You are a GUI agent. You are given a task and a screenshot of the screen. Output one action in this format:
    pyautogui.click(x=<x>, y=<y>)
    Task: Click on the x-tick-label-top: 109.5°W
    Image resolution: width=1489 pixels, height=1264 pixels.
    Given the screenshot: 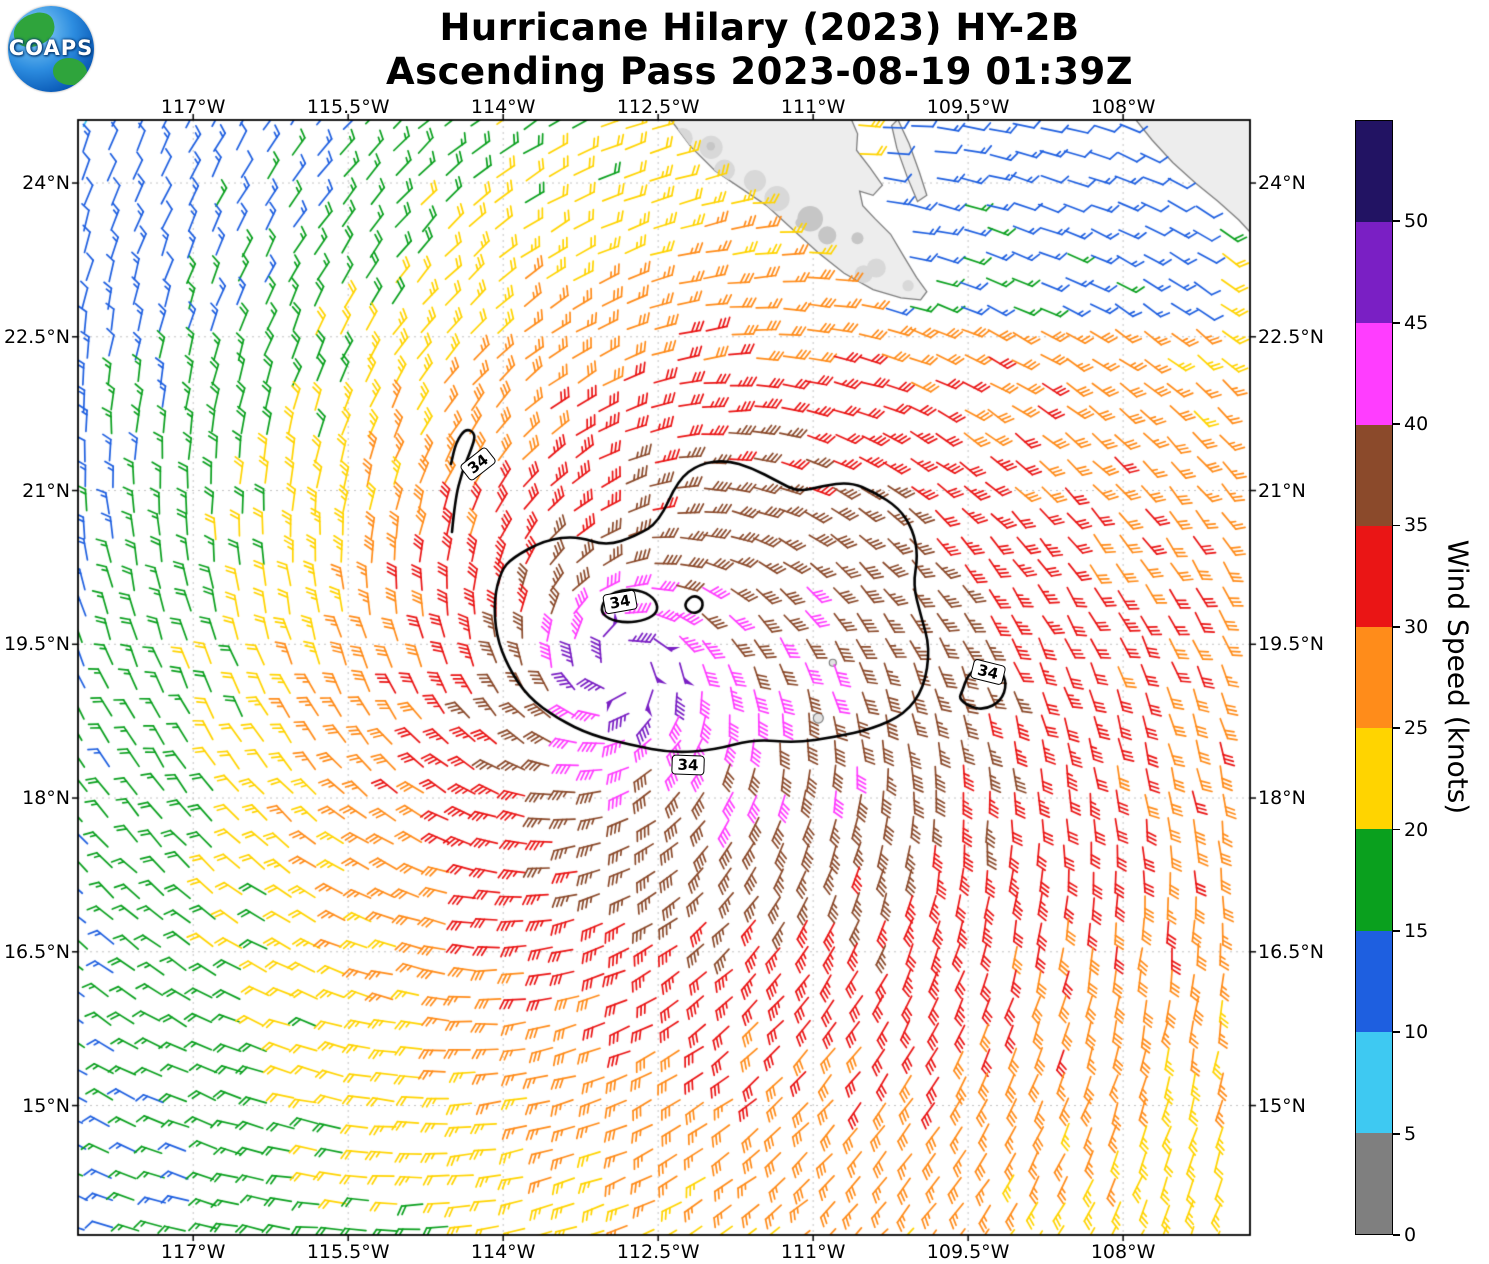 What is the action you would take?
    pyautogui.click(x=968, y=107)
    